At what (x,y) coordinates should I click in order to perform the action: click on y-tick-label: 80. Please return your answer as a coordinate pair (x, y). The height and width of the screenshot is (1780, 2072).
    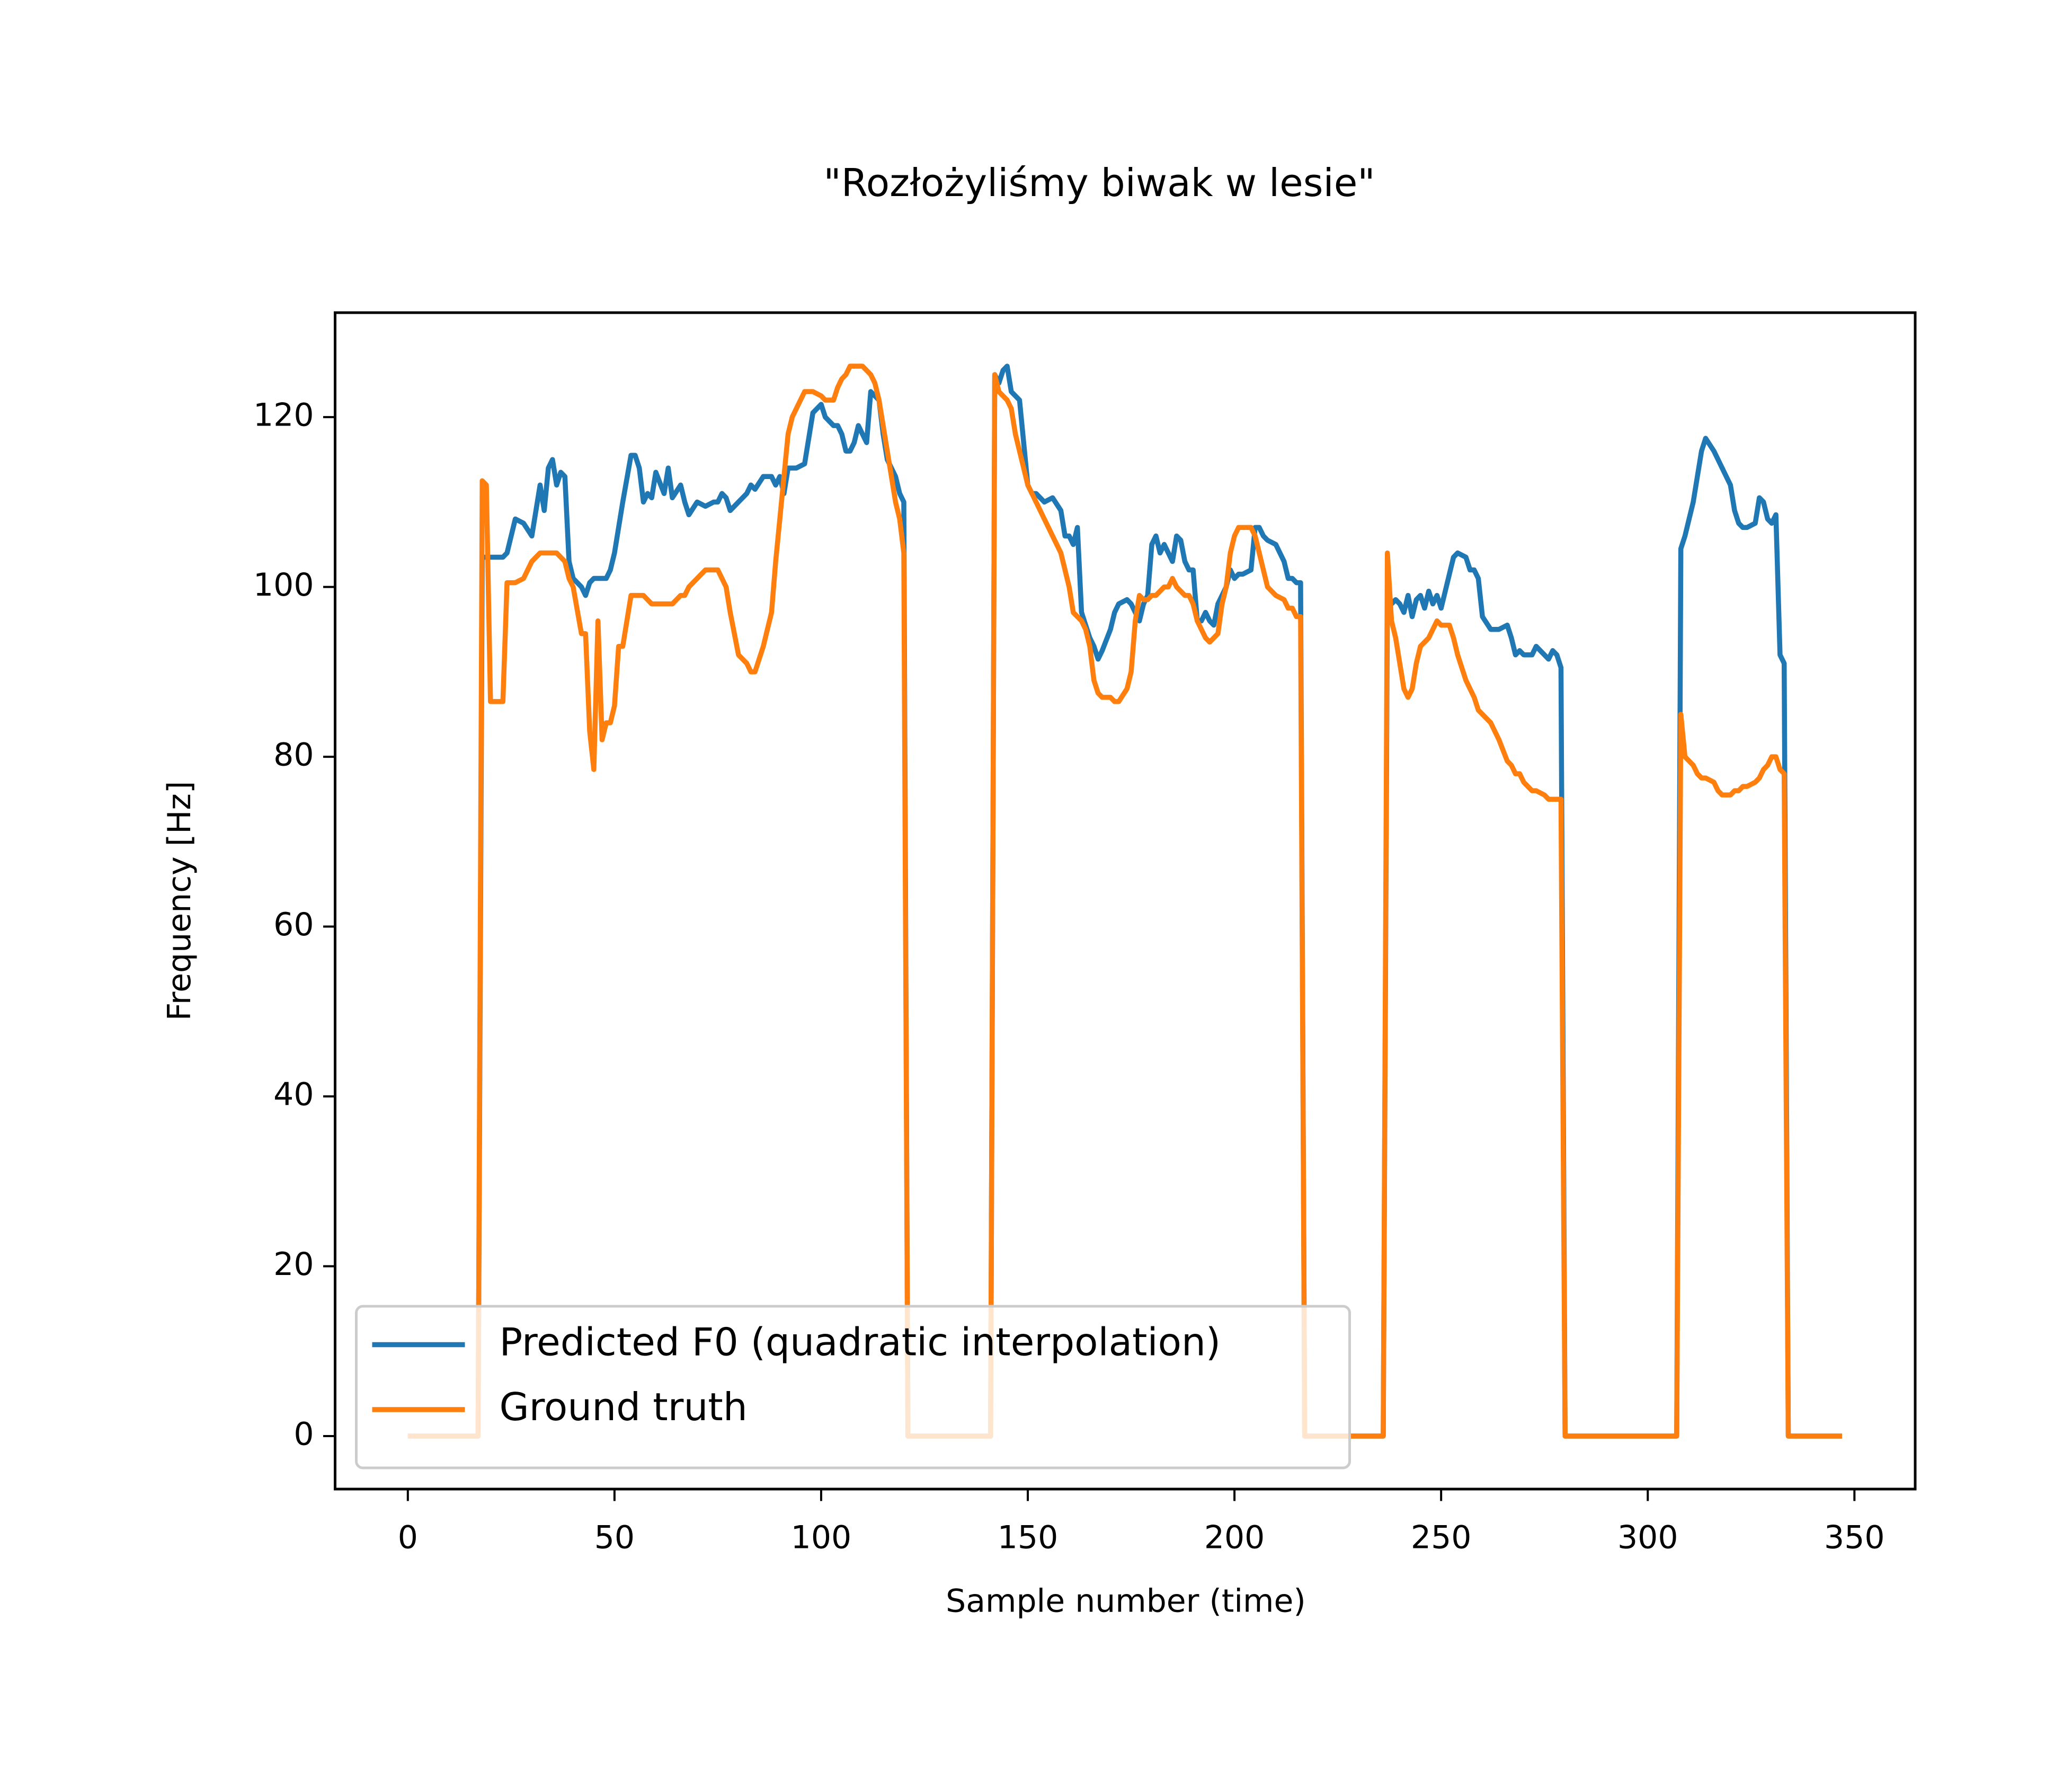
    Looking at the image, I should click on (293, 755).